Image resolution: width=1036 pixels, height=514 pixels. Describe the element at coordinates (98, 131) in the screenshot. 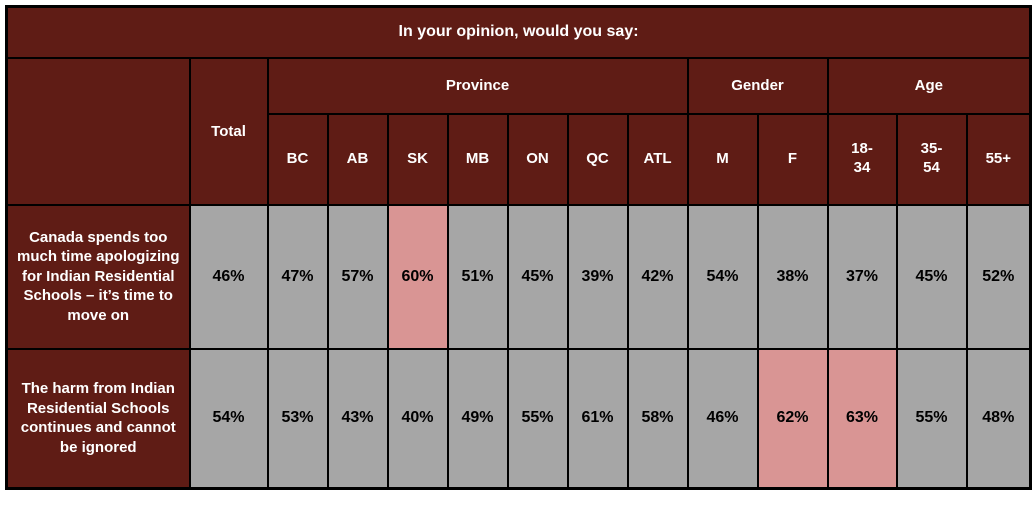

I see `corner-cell` at that location.